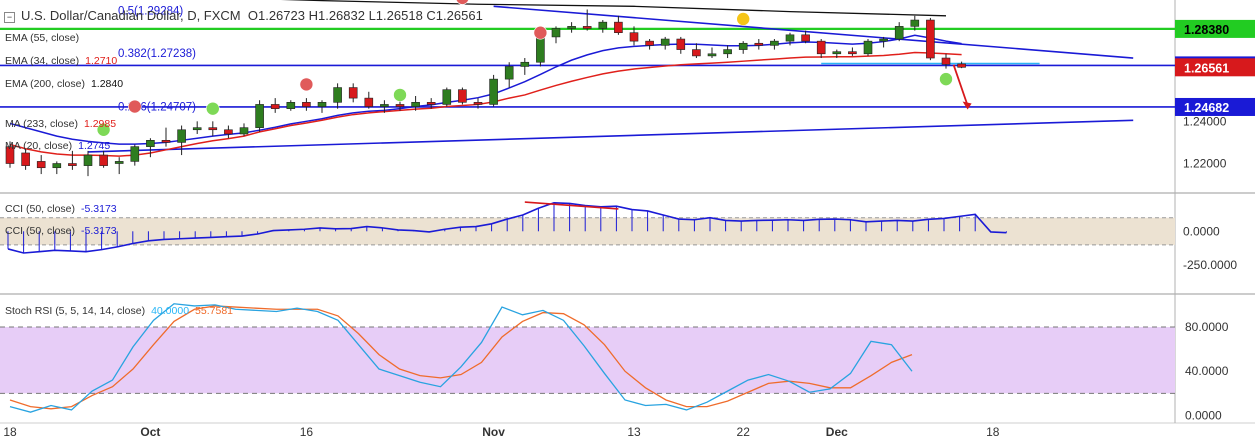  Describe the element at coordinates (813, 32) in the screenshot. I see `downtrend-line` at that location.